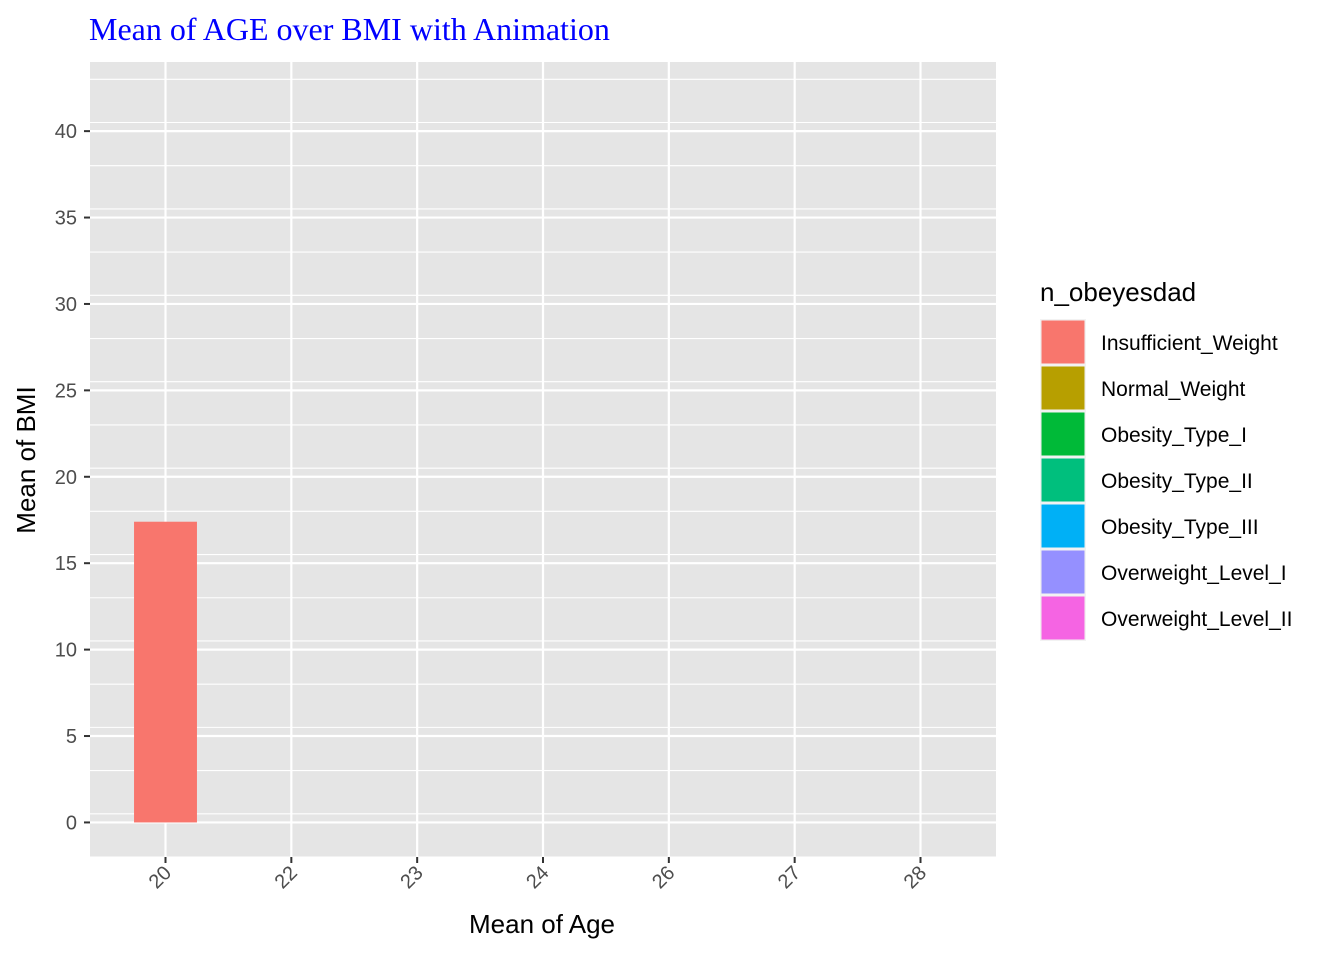 Image resolution: width=1344 pixels, height=960 pixels. I want to click on y-tick-label: 40, so click(66, 132).